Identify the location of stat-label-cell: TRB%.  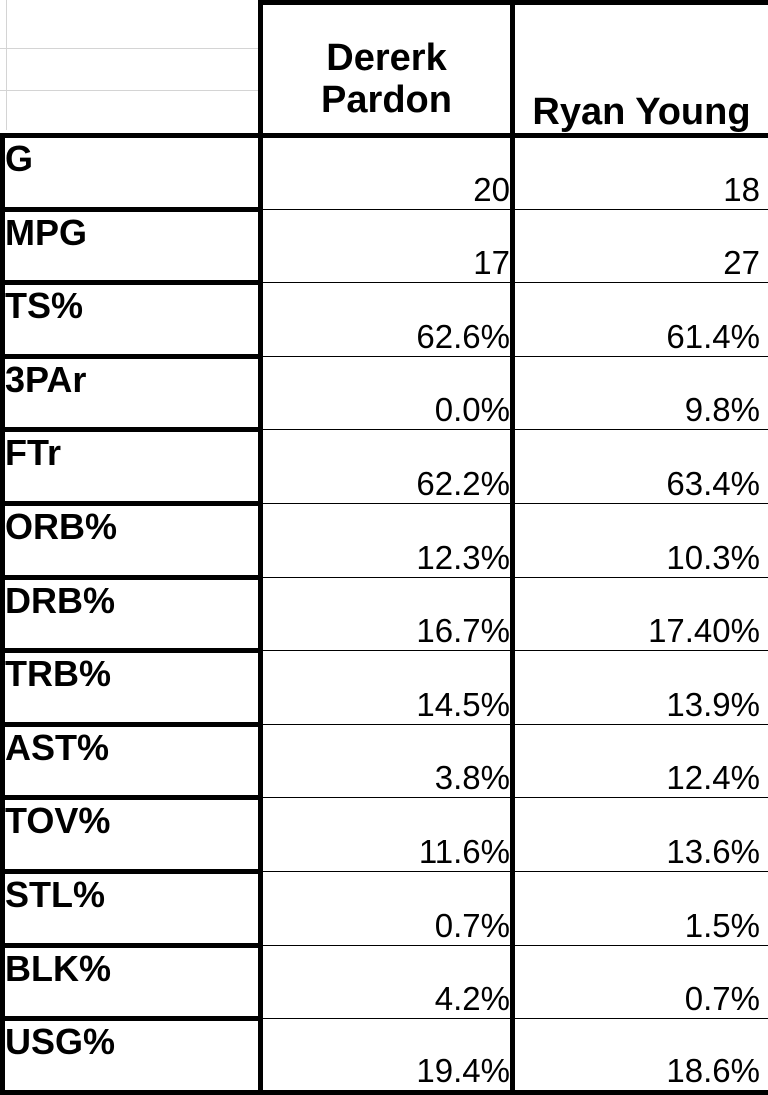
(132, 688).